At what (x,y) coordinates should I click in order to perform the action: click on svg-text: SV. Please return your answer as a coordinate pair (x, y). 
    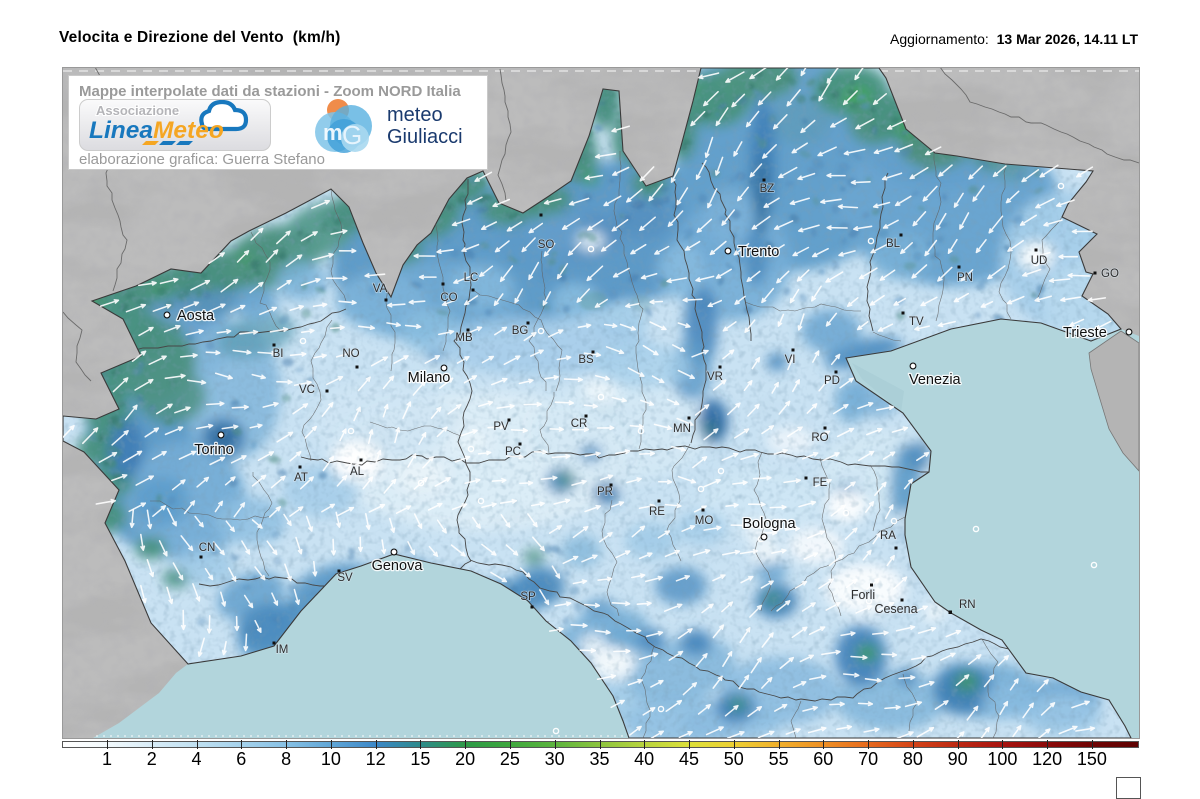
    Looking at the image, I should click on (345, 578).